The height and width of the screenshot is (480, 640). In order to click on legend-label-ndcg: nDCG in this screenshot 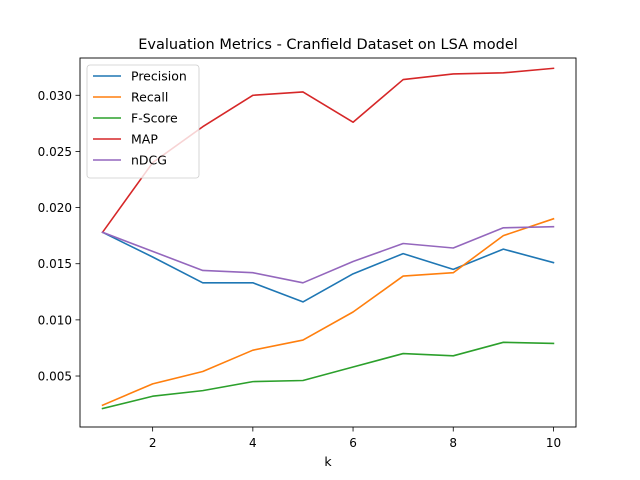, I will do `click(149, 160)`.